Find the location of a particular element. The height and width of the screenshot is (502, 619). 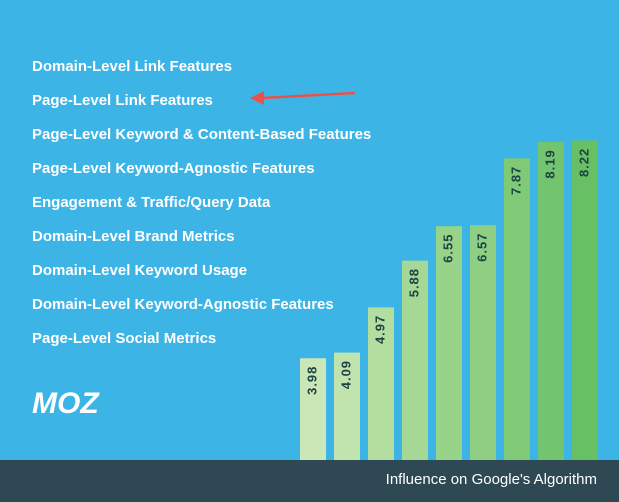

value-label: 6.55 is located at coordinates (447, 248).